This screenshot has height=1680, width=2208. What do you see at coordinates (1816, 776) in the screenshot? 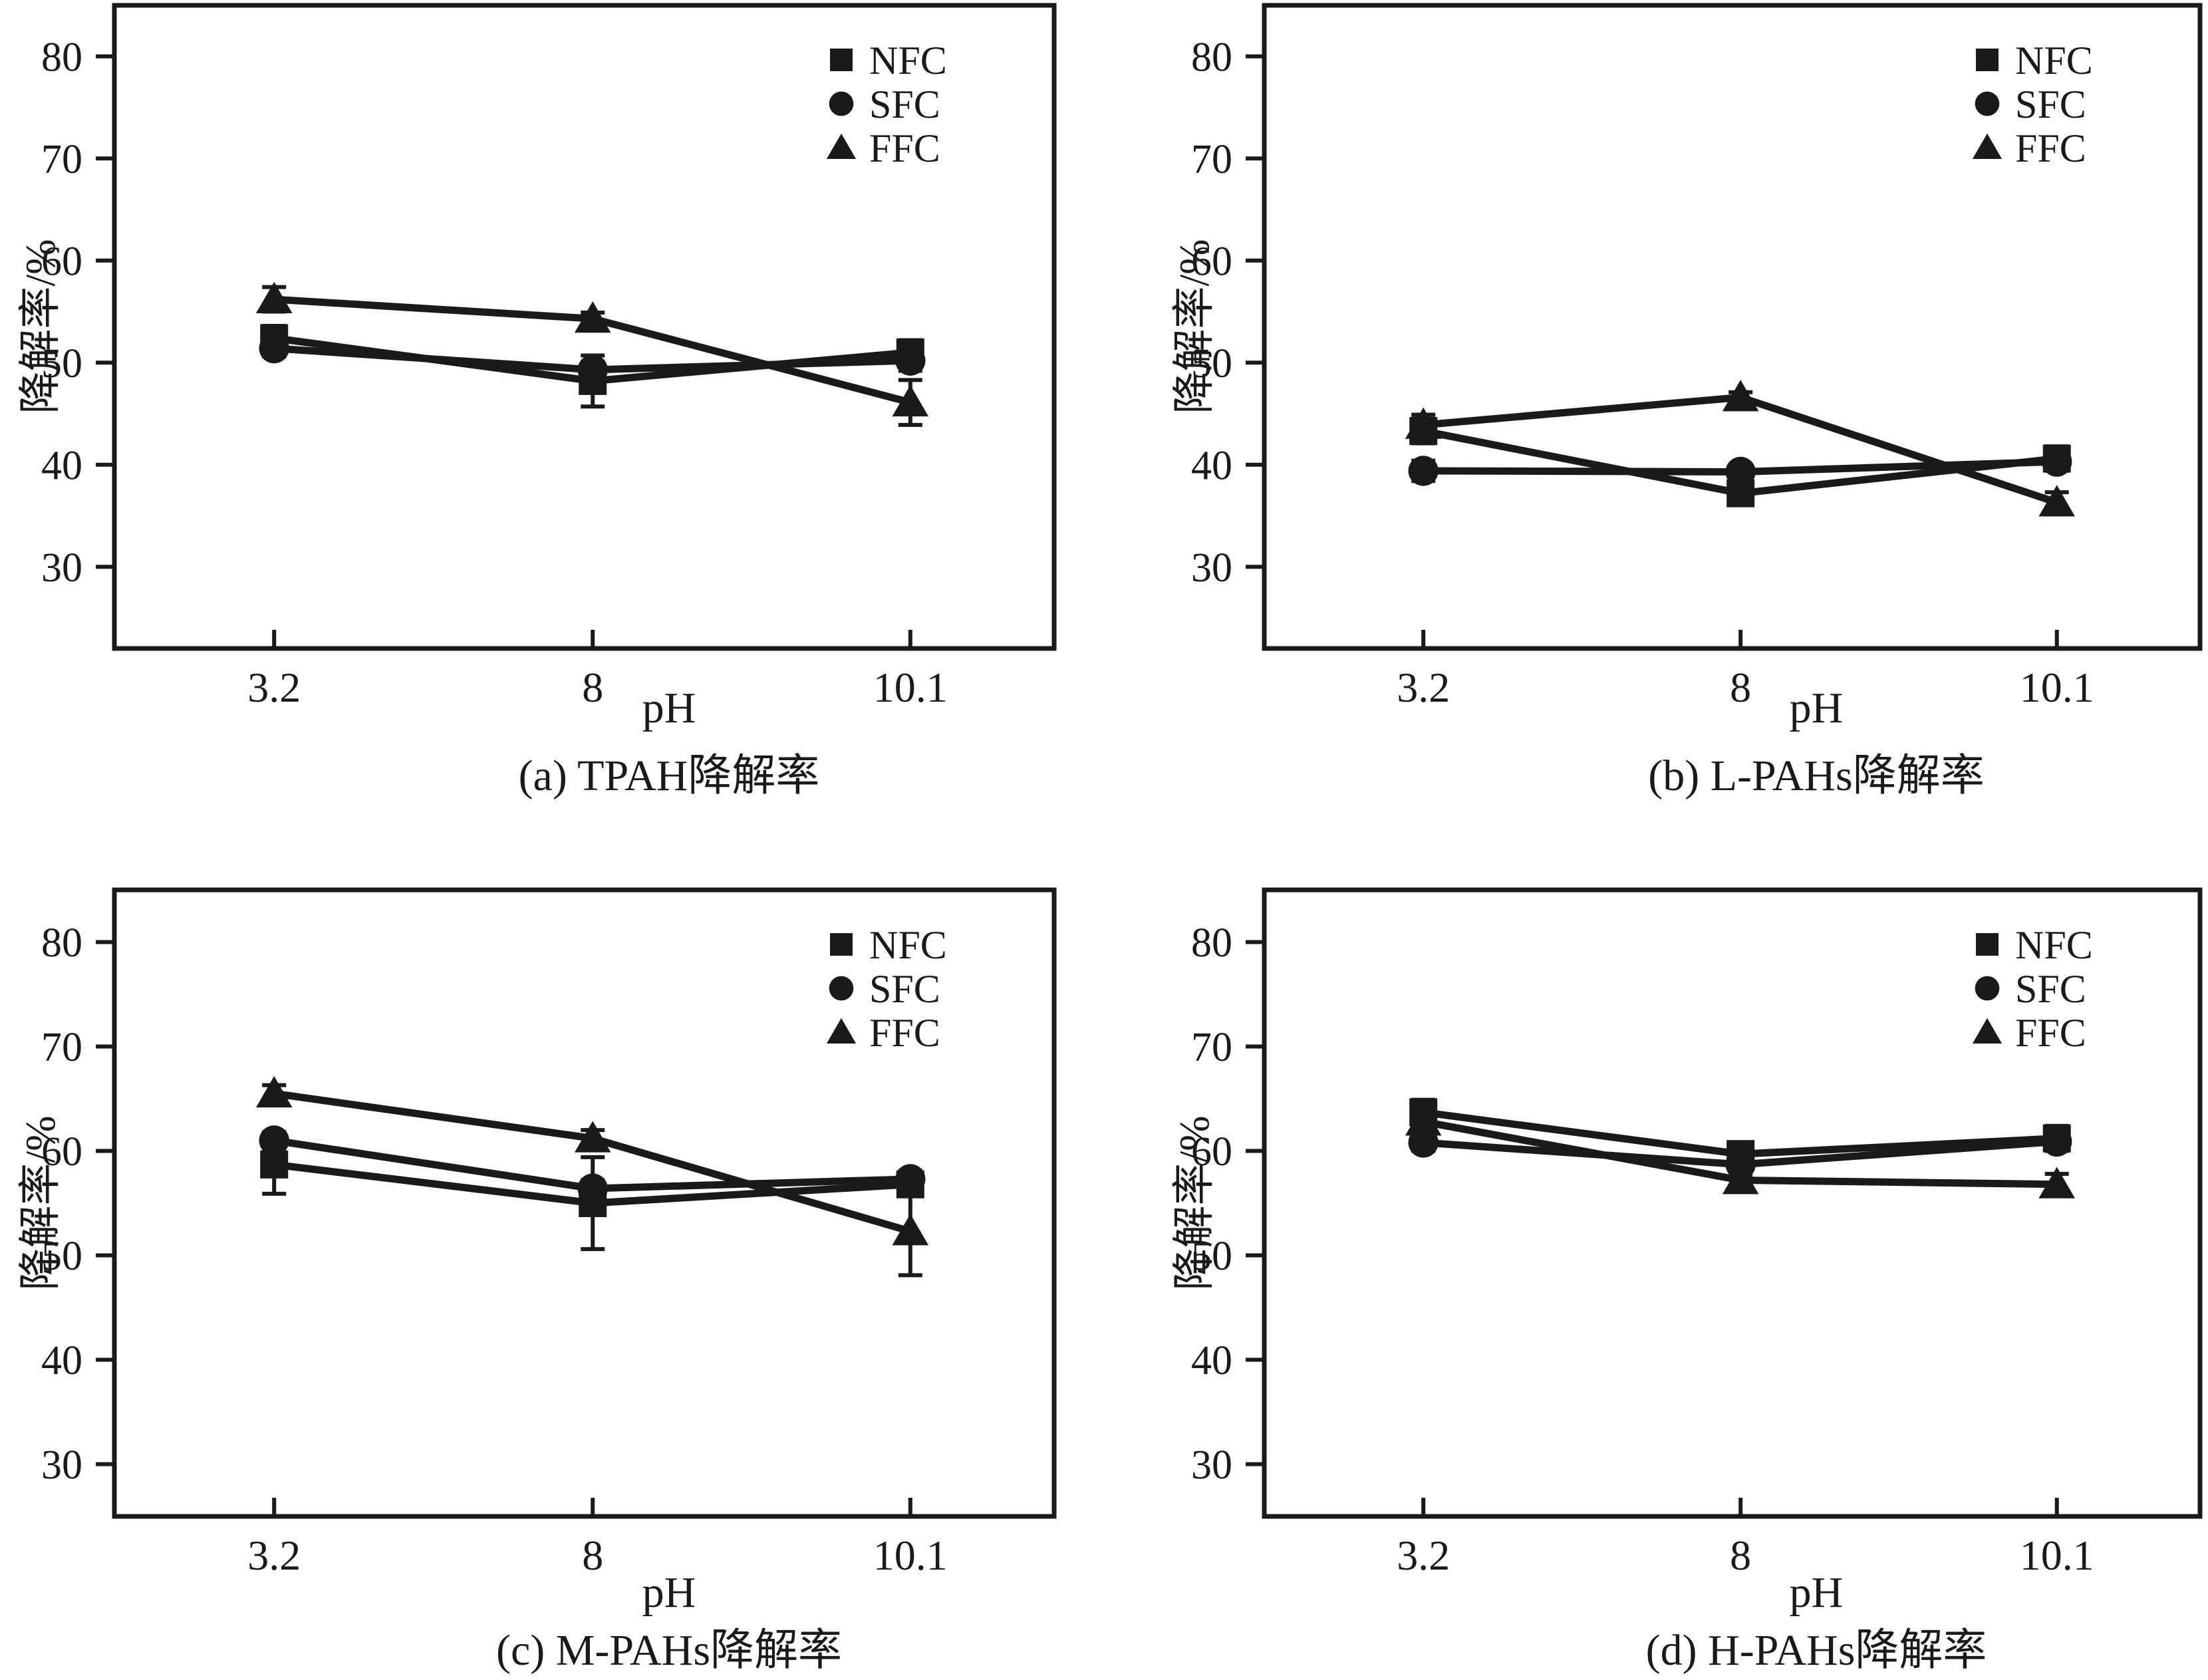
I see `panel-caption-b: (b) L-PAHs降解率` at bounding box center [1816, 776].